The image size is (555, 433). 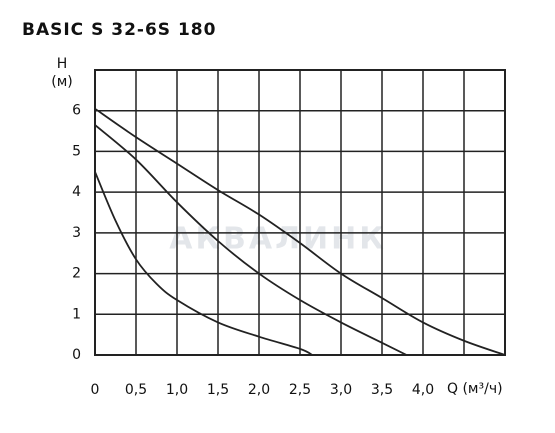 What do you see at coordinates (76, 151) in the screenshot?
I see `y-tick-label: 5` at bounding box center [76, 151].